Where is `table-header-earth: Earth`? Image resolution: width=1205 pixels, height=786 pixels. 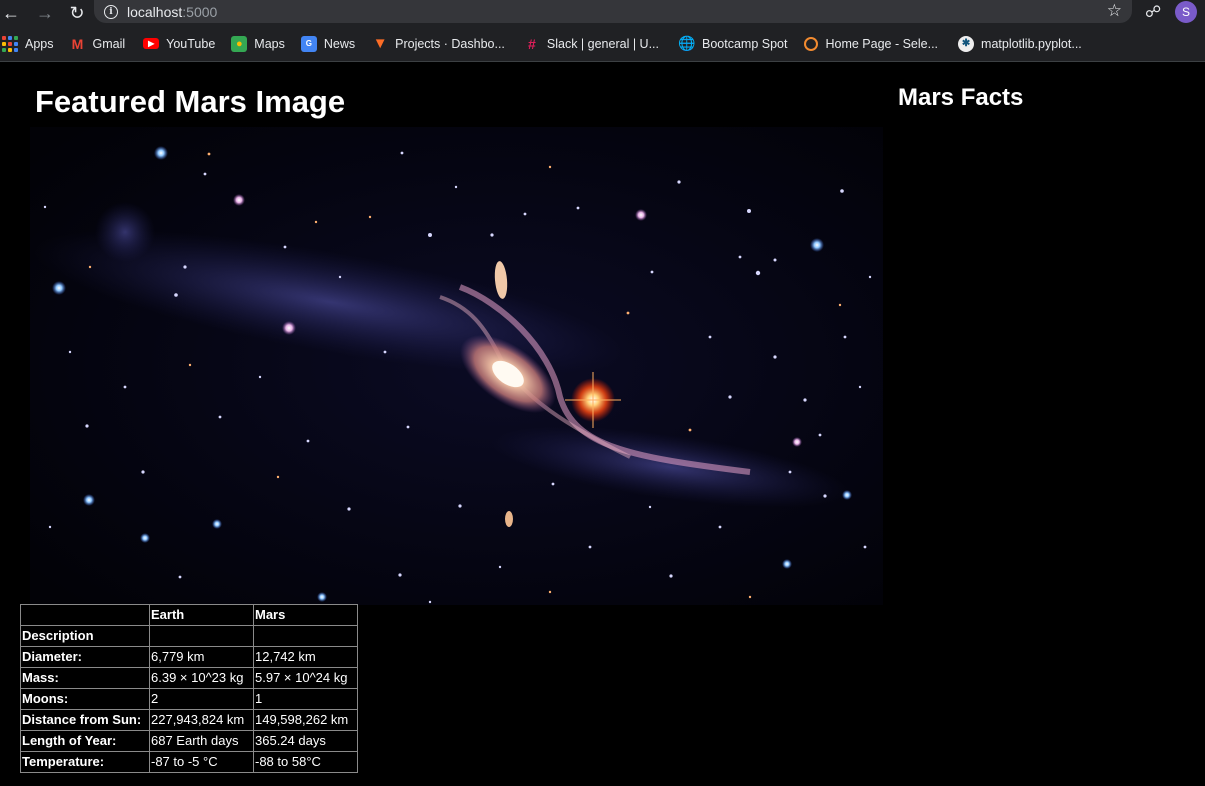
table-header-earth: Earth is located at coordinates (201, 615).